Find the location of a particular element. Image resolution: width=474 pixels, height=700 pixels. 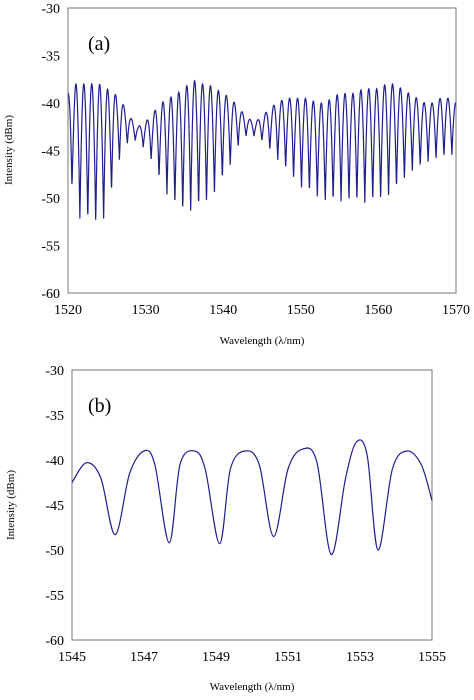

x-axis-label-b: Wavelength (λ/nm) is located at coordinates (252, 687).